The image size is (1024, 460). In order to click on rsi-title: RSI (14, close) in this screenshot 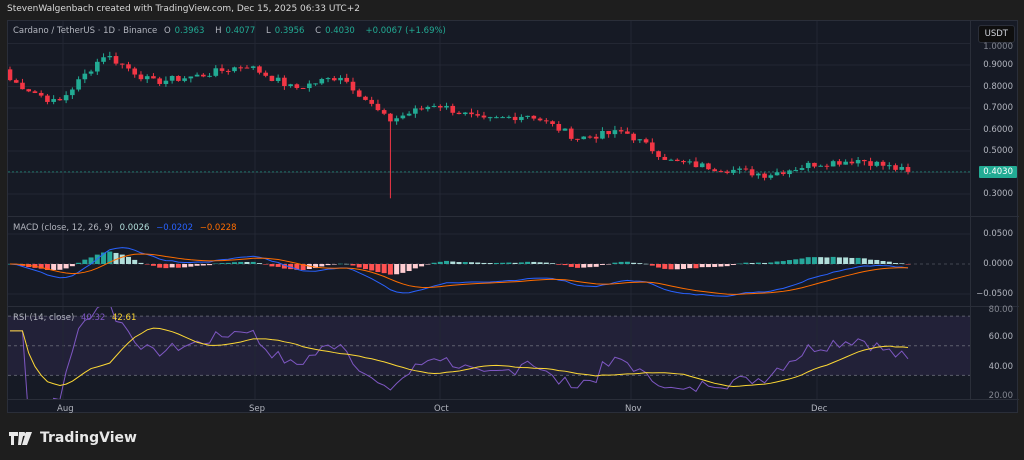, I will do `click(44, 318)`.